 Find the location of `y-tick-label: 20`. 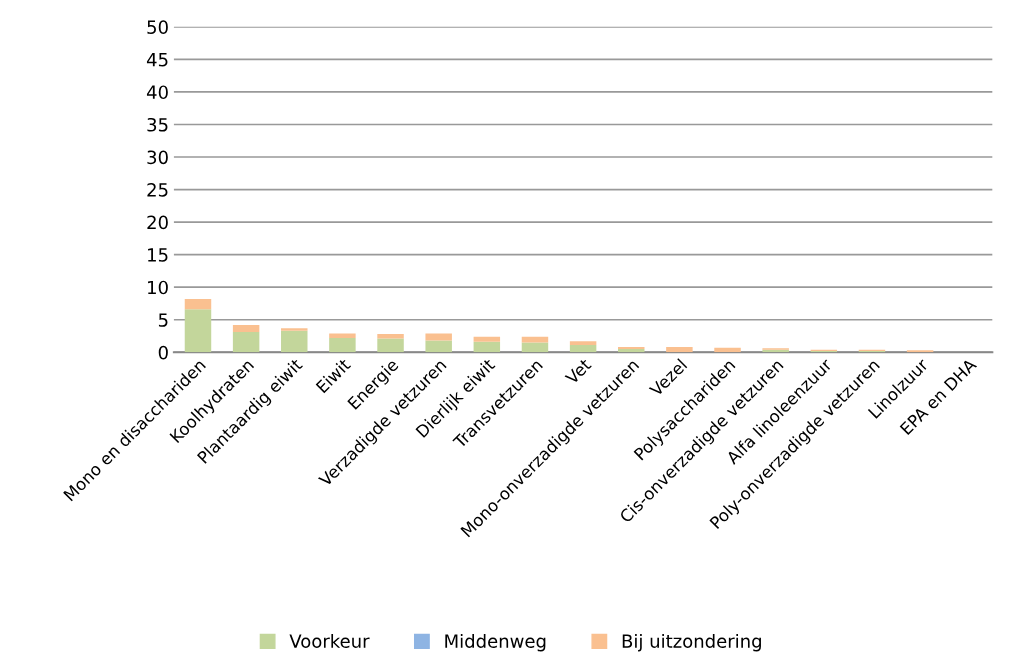

y-tick-label: 20 is located at coordinates (157, 222).